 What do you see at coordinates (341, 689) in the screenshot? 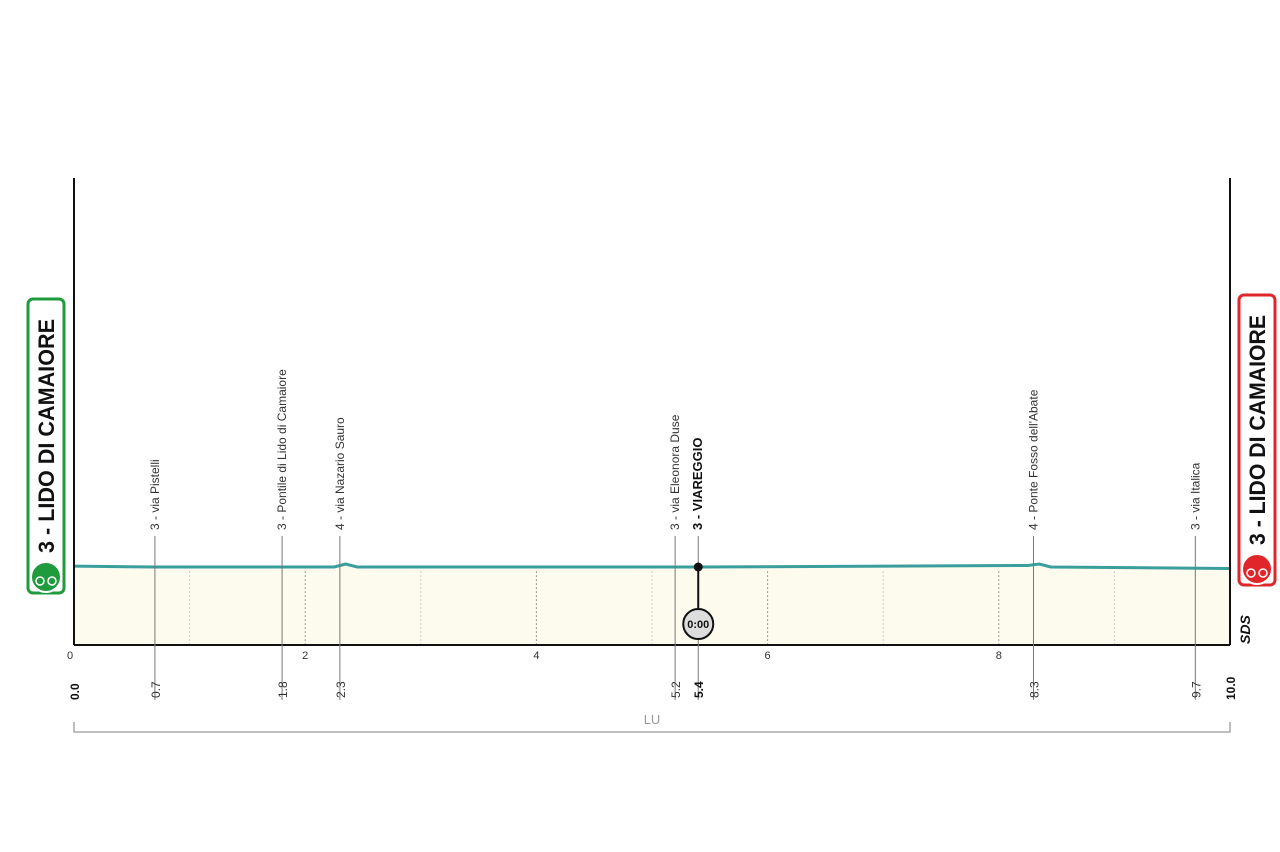
I see `km-label: 2.3` at bounding box center [341, 689].